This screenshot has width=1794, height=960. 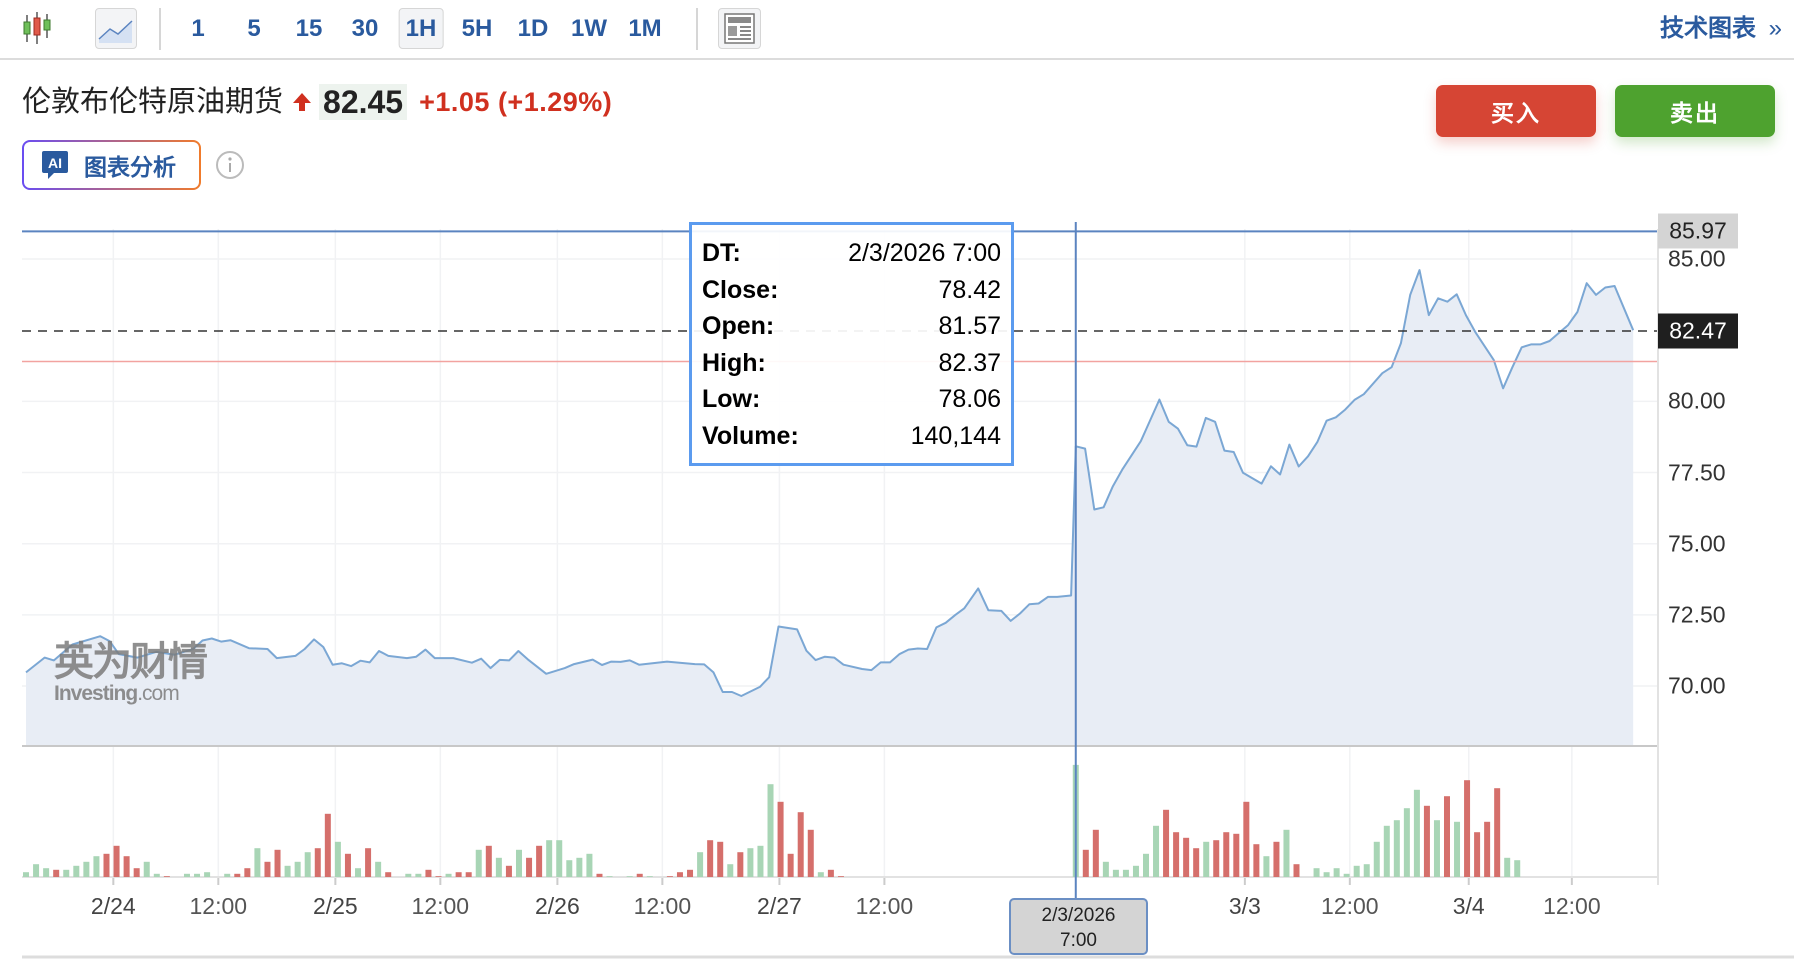 I want to click on interval-1d: 1D, so click(x=533, y=28).